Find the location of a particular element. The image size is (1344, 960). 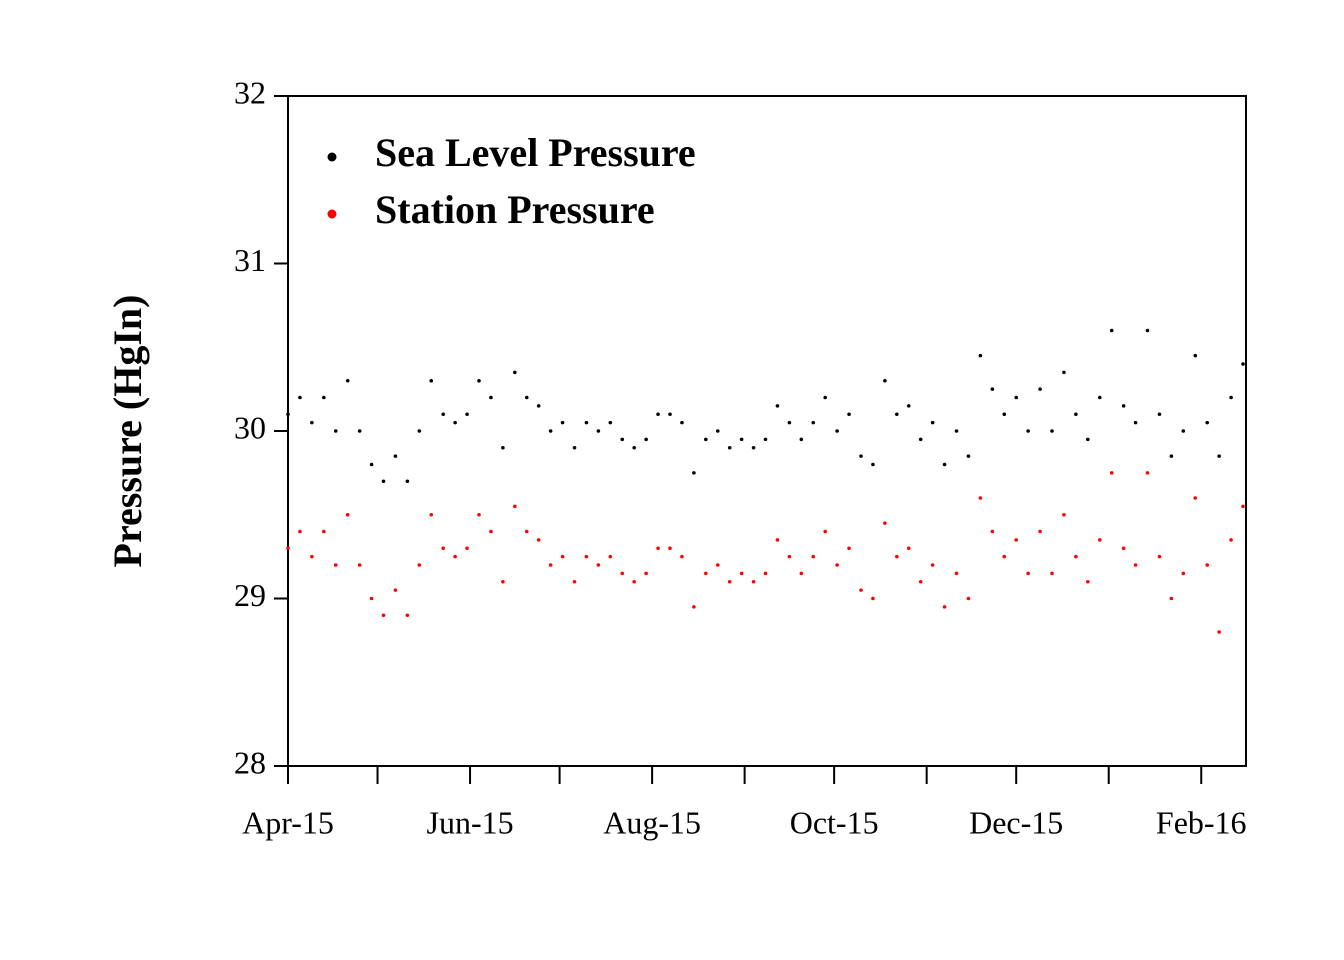

x-tick-label: Feb-16 is located at coordinates (1201, 822).